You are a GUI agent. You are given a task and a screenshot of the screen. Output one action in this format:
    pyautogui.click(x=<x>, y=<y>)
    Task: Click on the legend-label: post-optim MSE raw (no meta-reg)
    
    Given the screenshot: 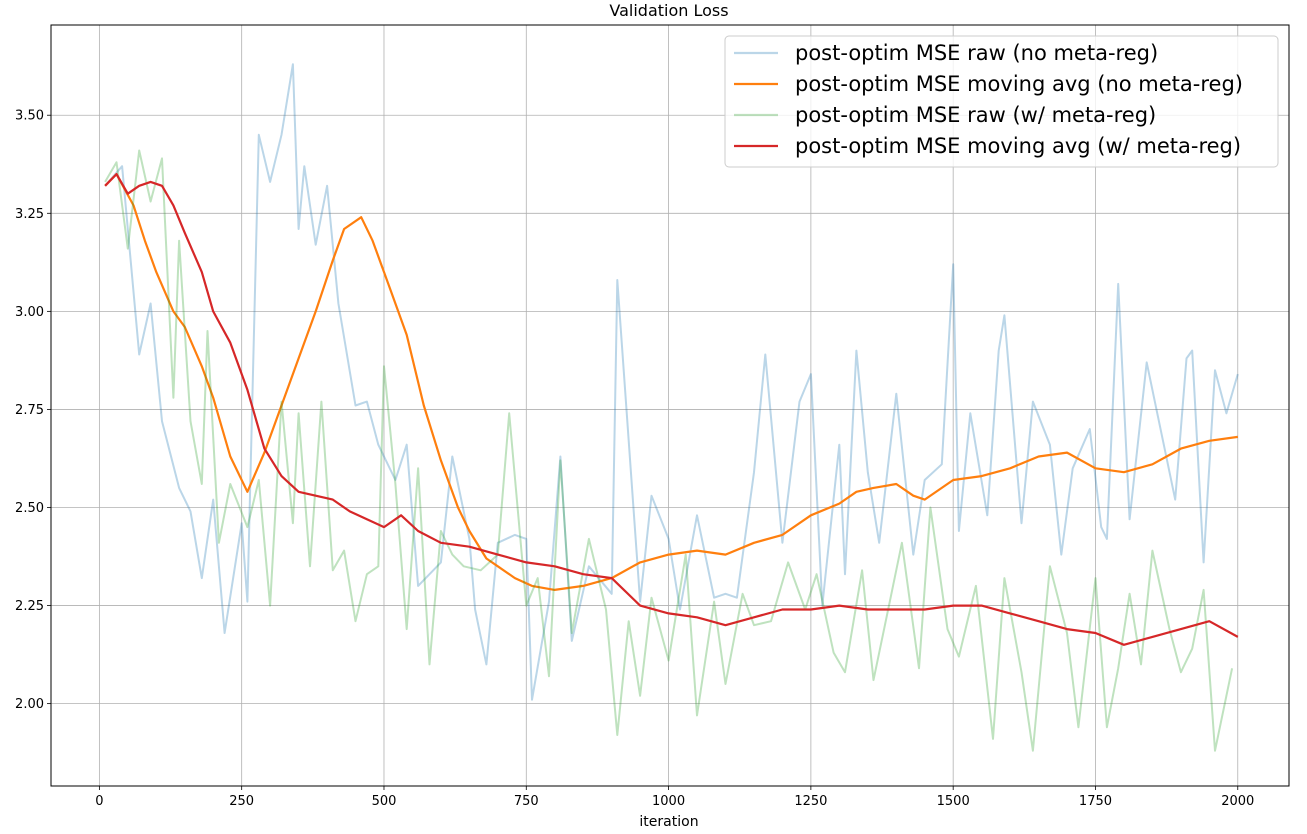 What is the action you would take?
    pyautogui.click(x=976, y=53)
    